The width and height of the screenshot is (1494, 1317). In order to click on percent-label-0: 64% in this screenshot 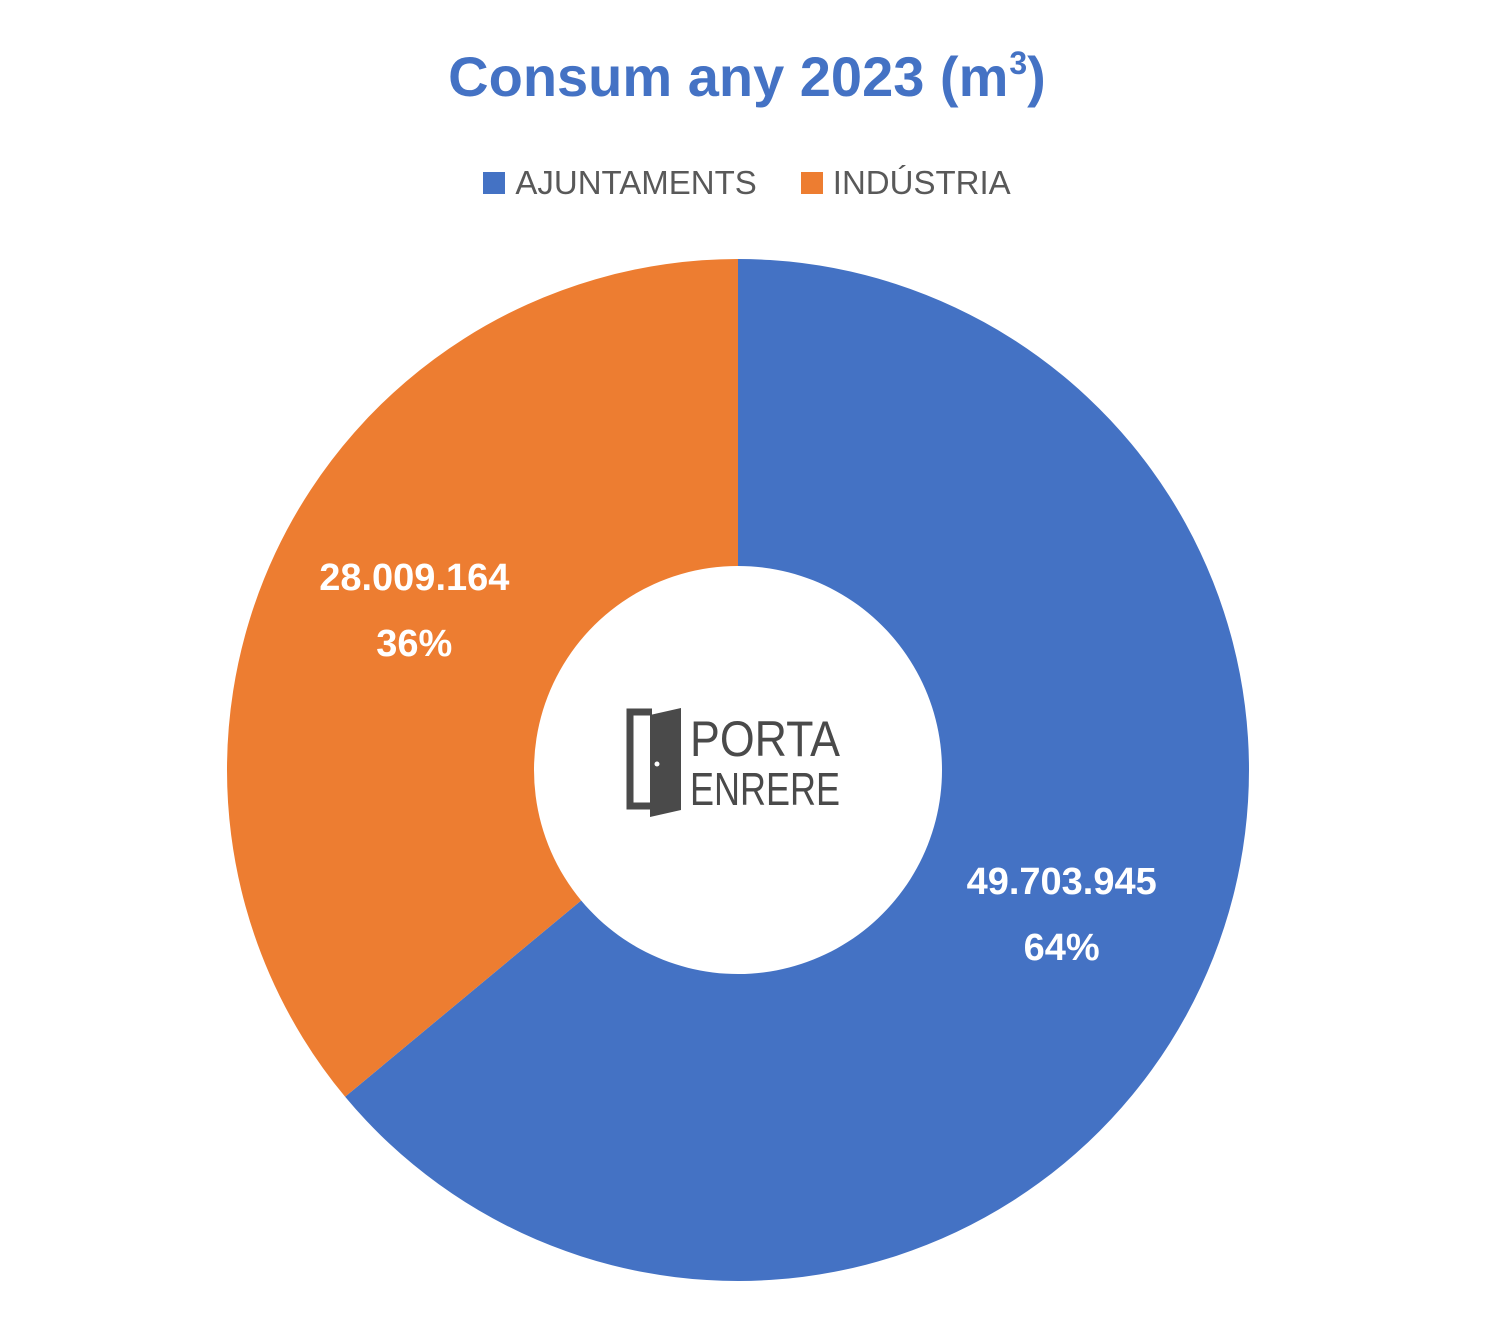, I will do `click(1062, 948)`.